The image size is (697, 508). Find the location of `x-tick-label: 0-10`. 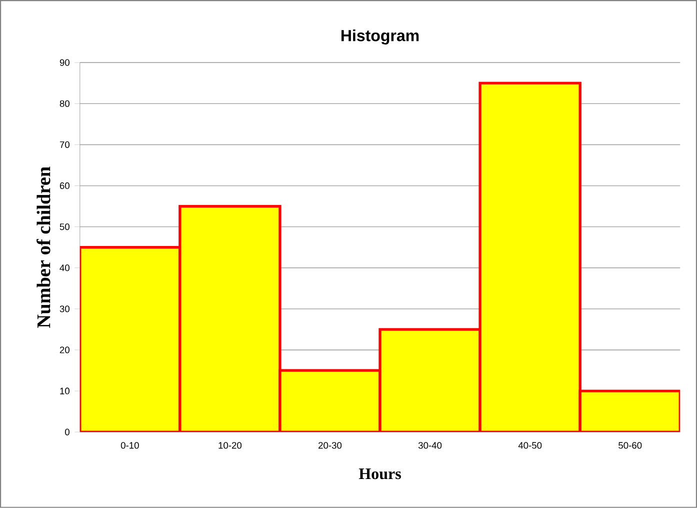

x-tick-label: 0-10 is located at coordinates (129, 445).